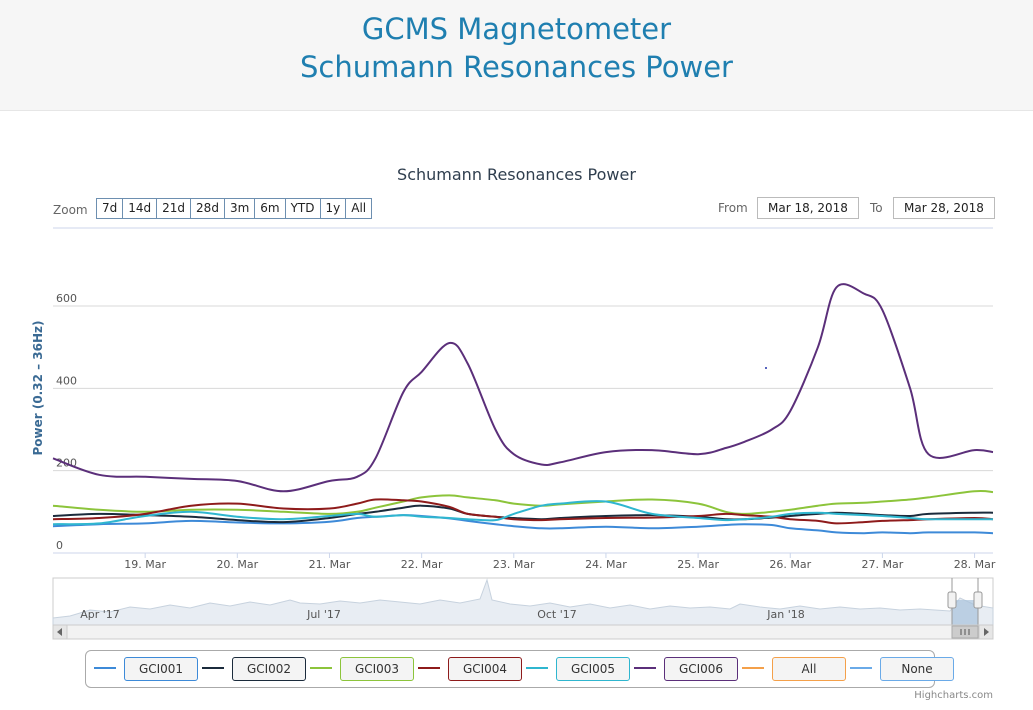  I want to click on zoom-button-3m: 3m, so click(240, 208).